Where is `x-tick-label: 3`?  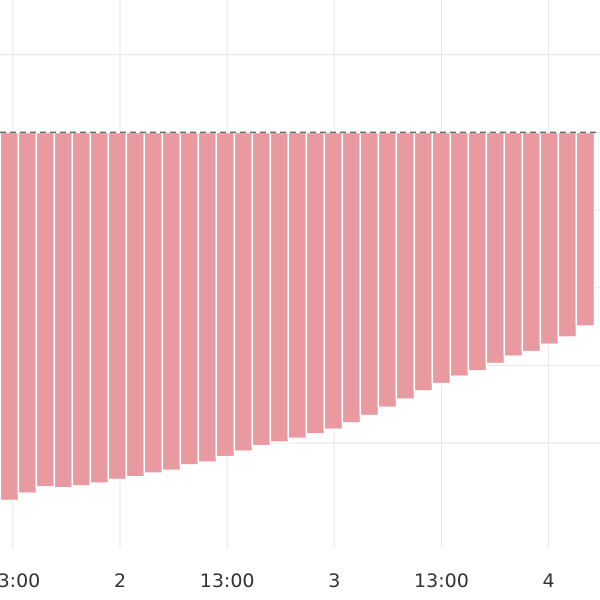
x-tick-label: 3 is located at coordinates (334, 581).